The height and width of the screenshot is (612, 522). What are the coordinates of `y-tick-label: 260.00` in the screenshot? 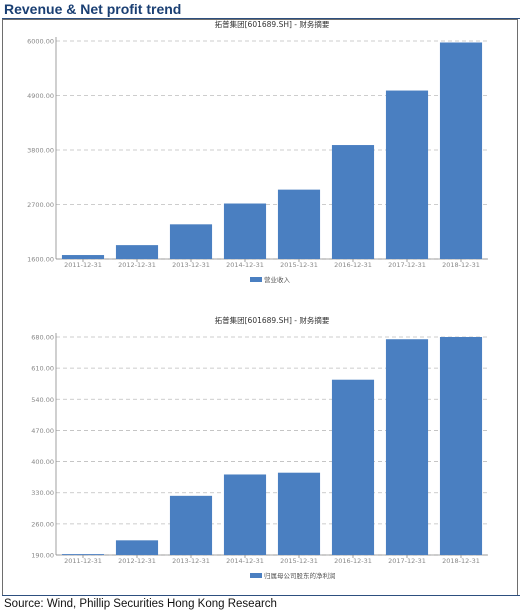 It's located at (42, 524).